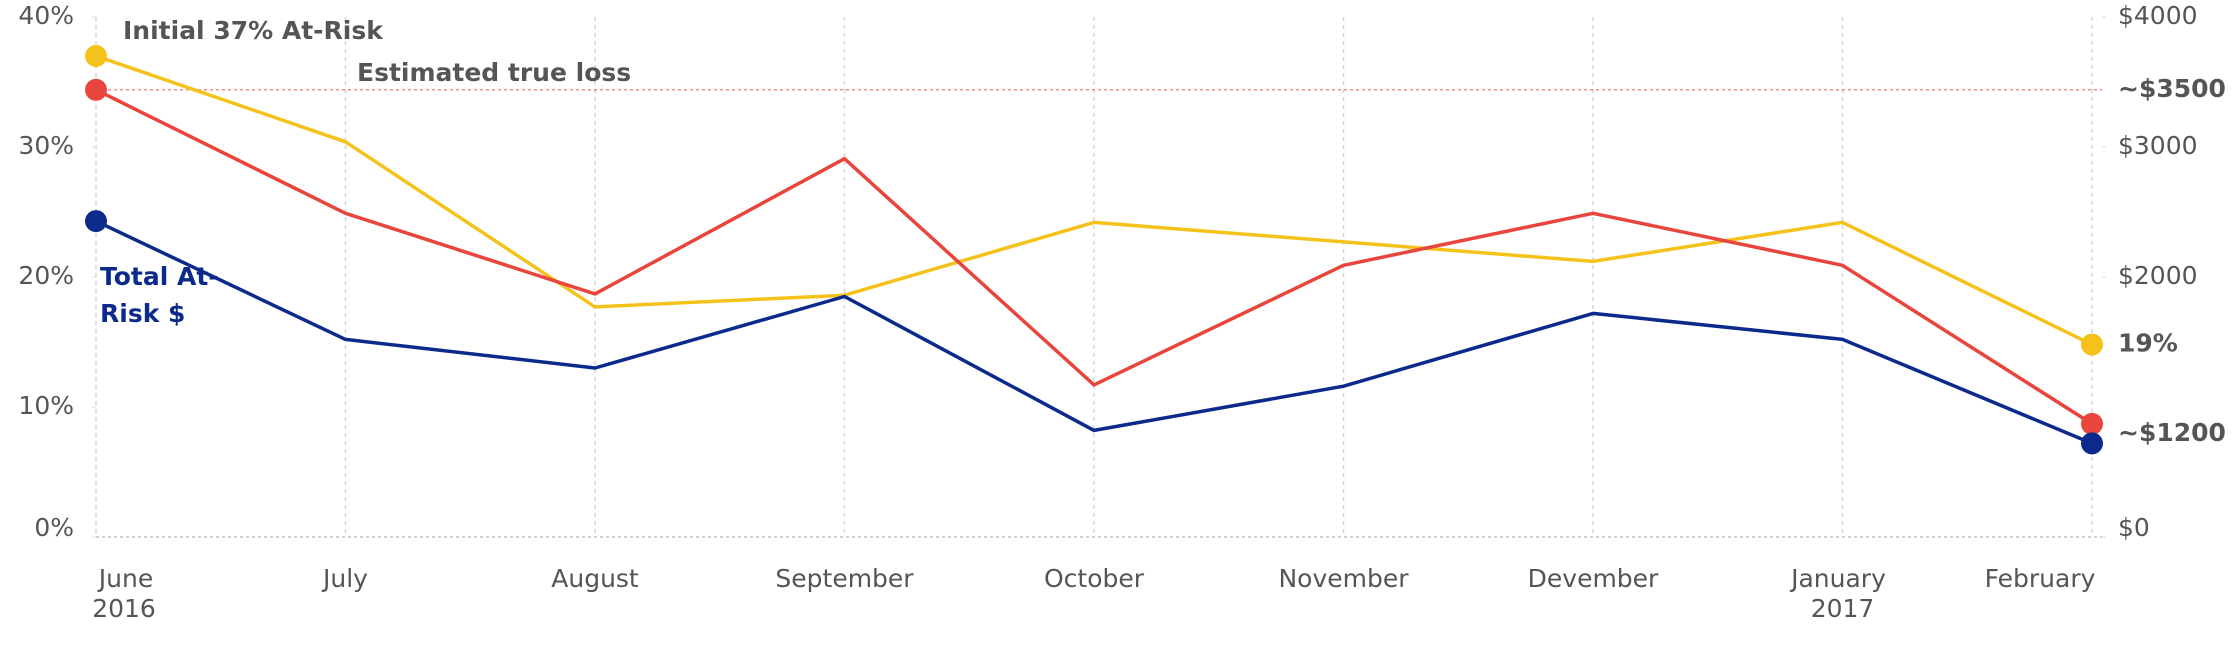 The image size is (2240, 672). I want to click on series-label-box: Total At-Risk $, so click(159, 295).